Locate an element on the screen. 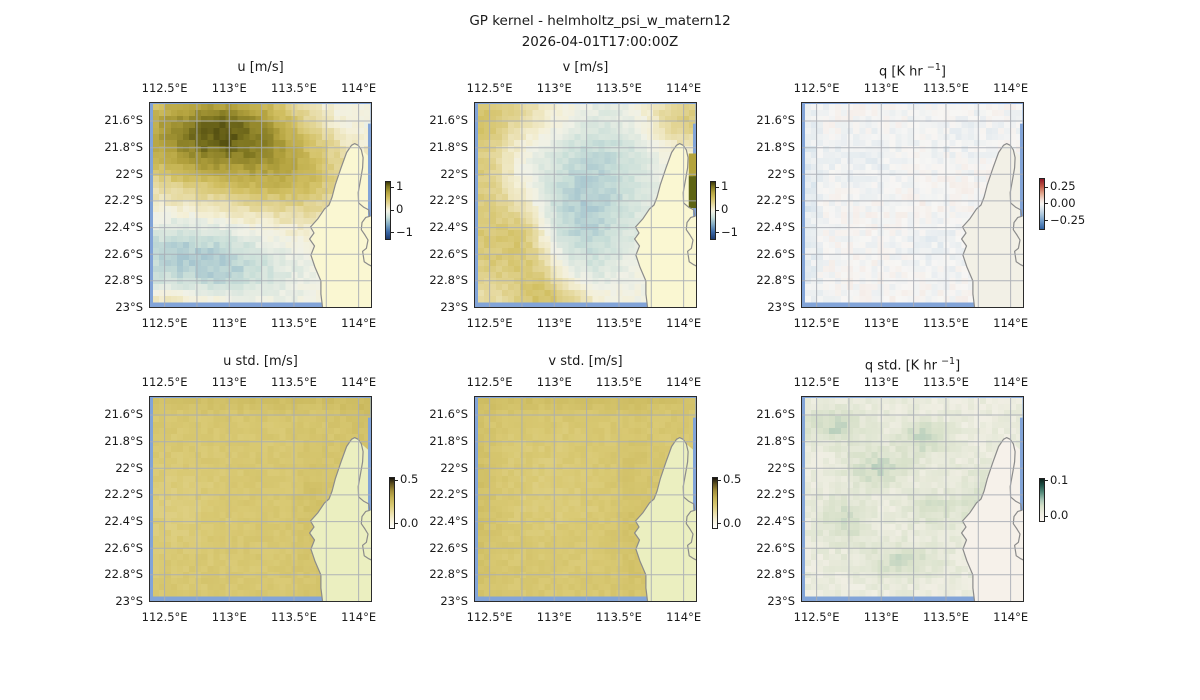  panel-title-text: v std. [m/s] is located at coordinates (585, 361).